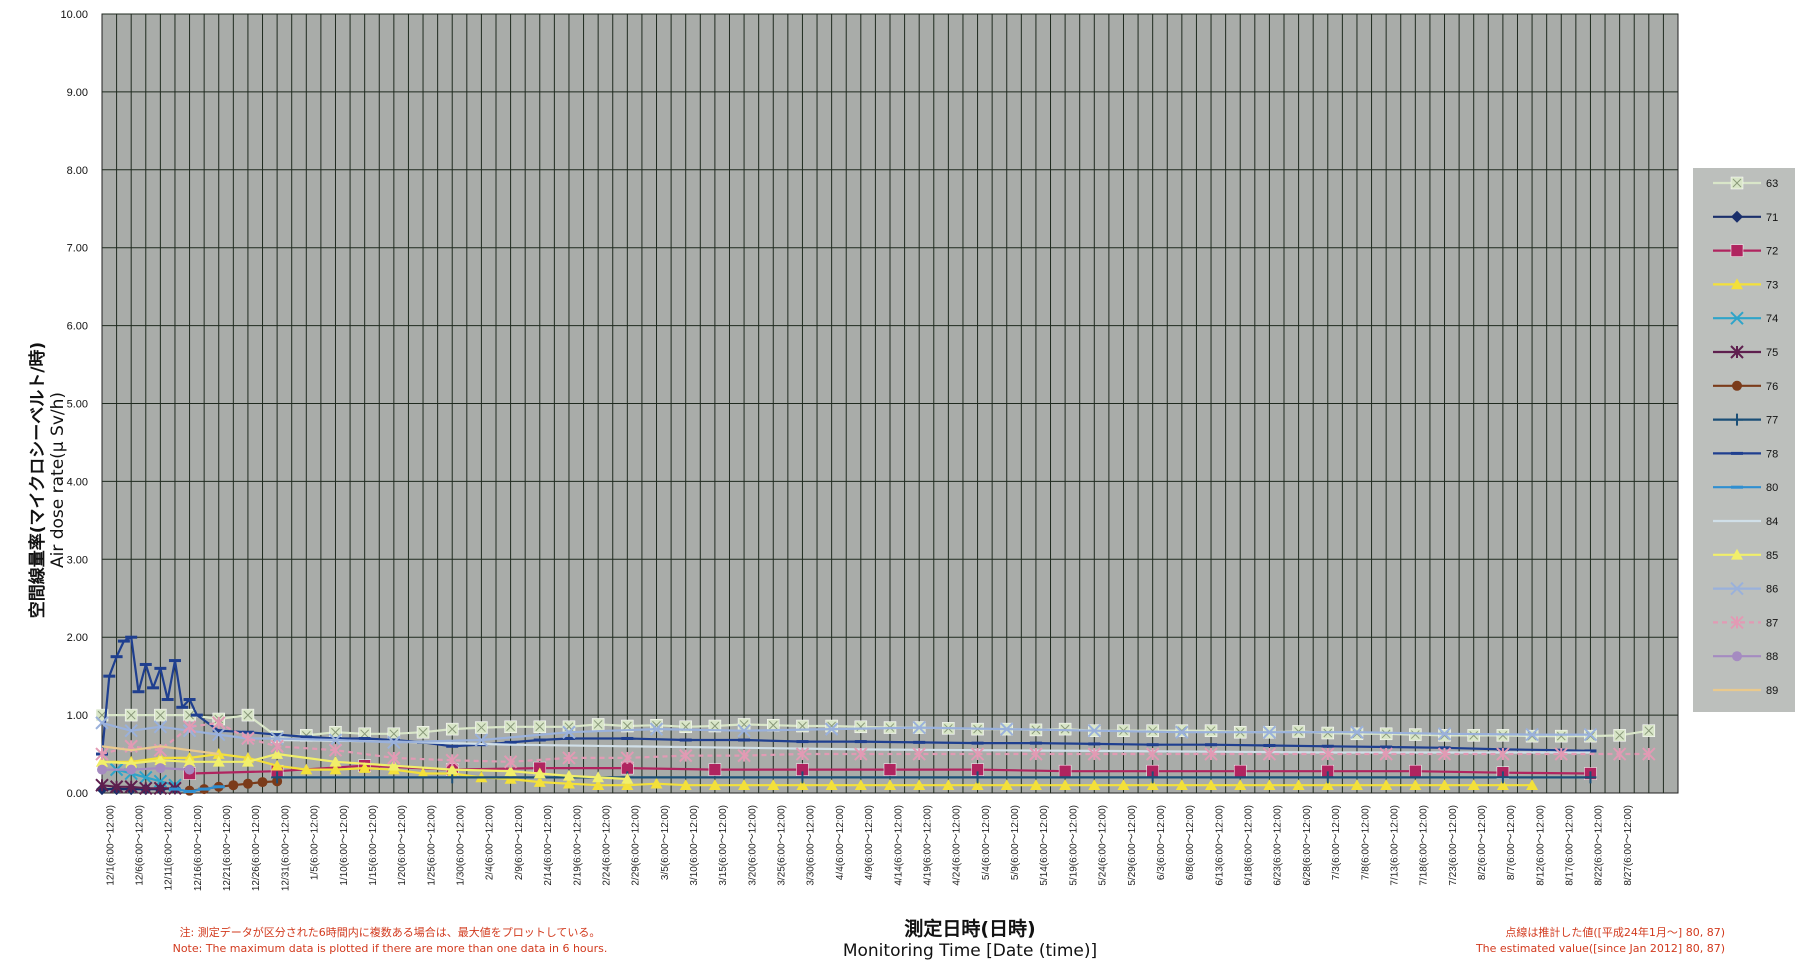 This screenshot has width=1799, height=967. Describe the element at coordinates (927, 845) in the screenshot. I see `x-tick-label: 4/19(6:00〜12:00)` at that location.